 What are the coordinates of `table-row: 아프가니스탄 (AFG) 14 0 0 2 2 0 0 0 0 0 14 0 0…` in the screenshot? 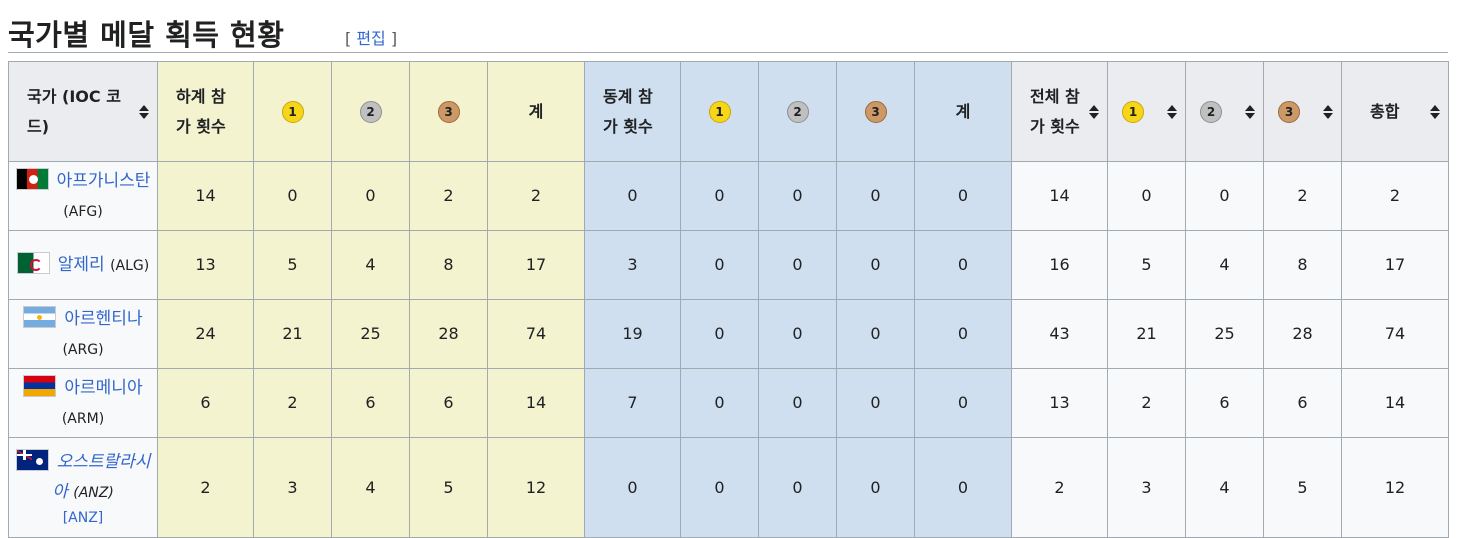 It's located at (728, 196).